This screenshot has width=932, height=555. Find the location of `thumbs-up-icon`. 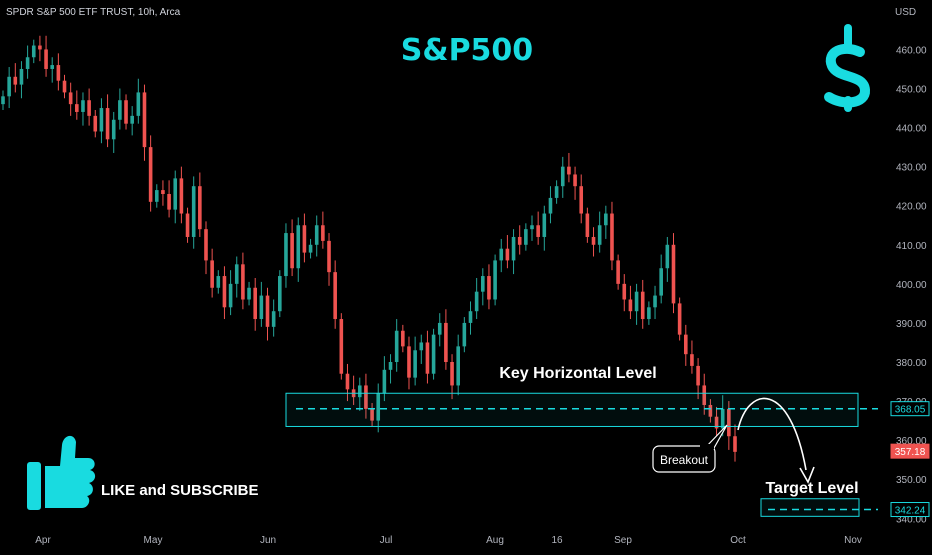

thumbs-up-icon is located at coordinates (61, 472).